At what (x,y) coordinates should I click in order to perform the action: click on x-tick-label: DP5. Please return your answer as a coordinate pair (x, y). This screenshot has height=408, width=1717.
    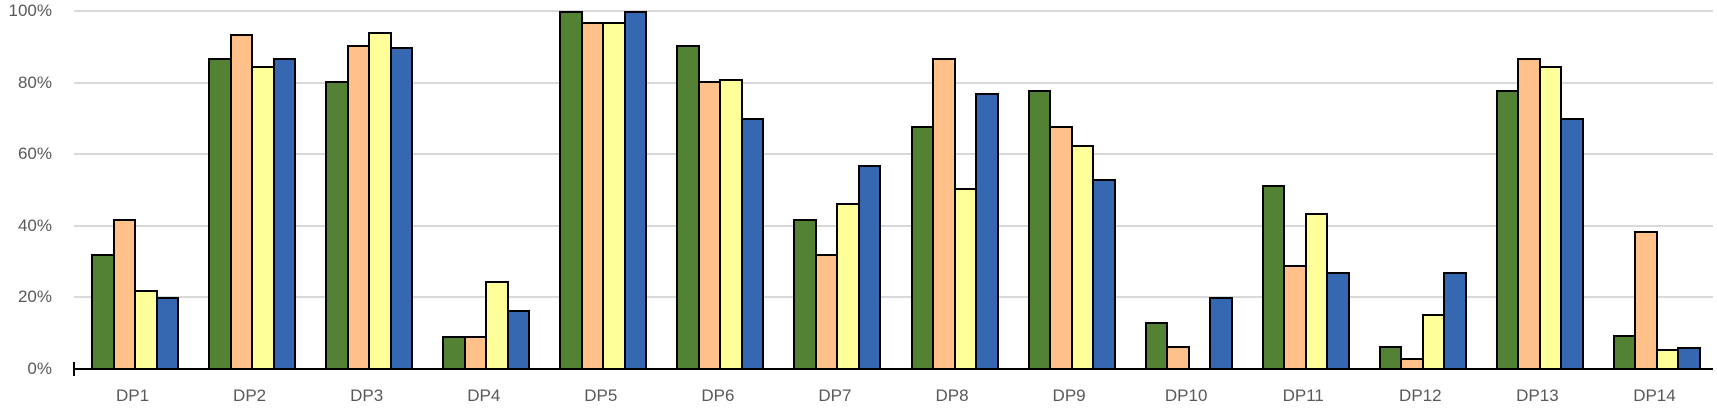
    Looking at the image, I should click on (601, 395).